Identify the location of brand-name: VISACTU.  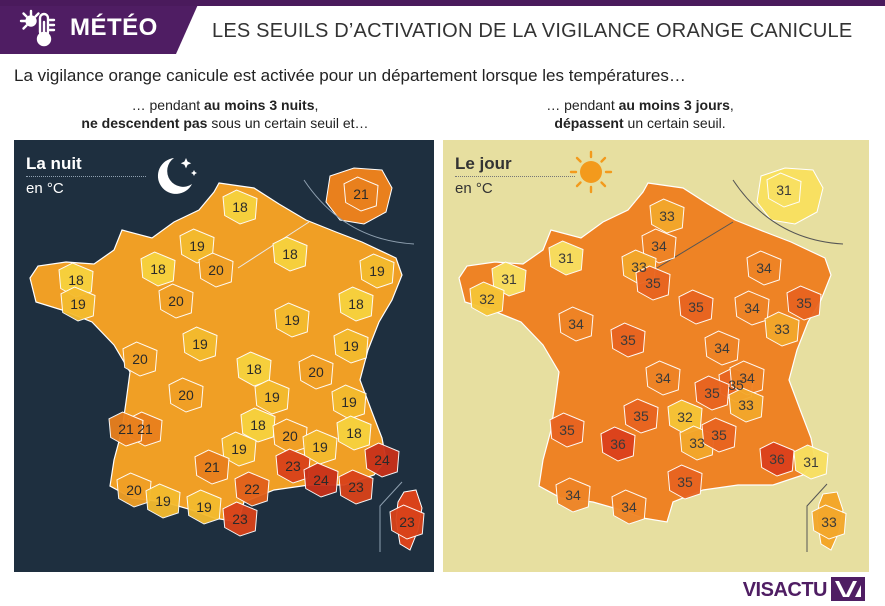
(785, 590).